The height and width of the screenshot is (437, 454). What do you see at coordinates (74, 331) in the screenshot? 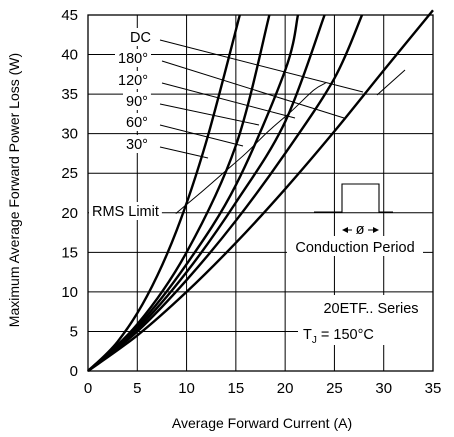
I see `y-tick-label: 5` at bounding box center [74, 331].